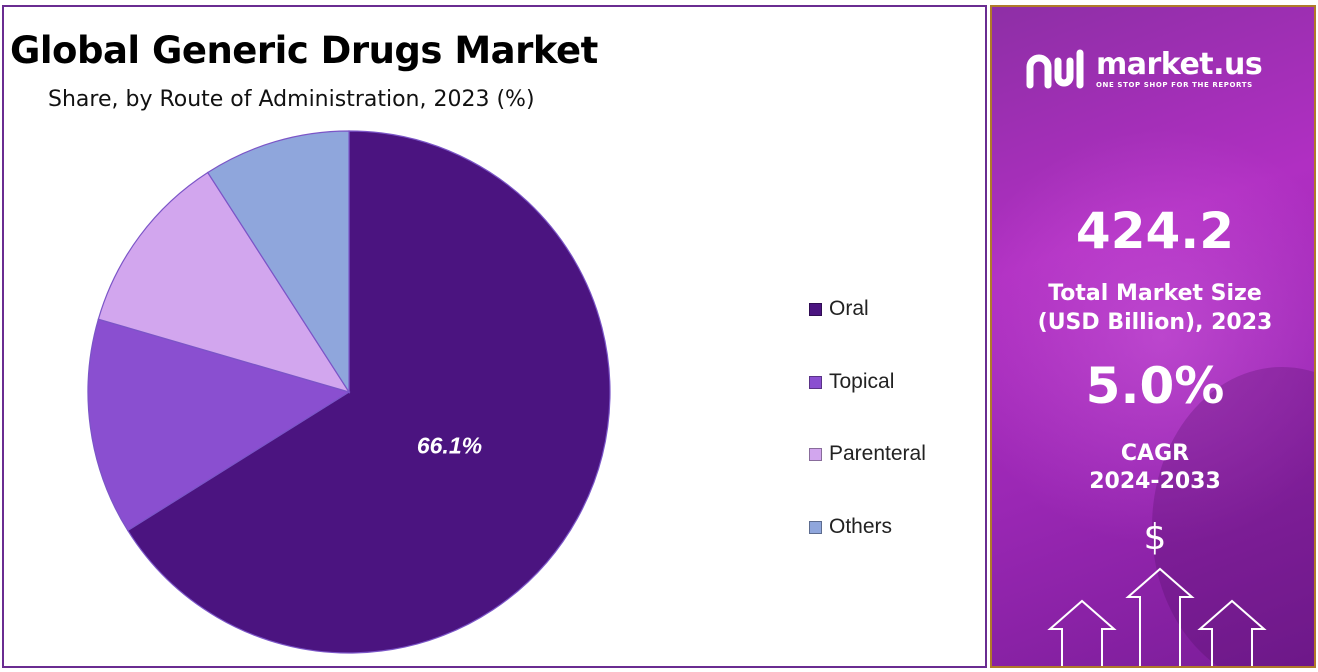 The height and width of the screenshot is (672, 1318). What do you see at coordinates (815, 527) in the screenshot?
I see `legend-swatch-others` at bounding box center [815, 527].